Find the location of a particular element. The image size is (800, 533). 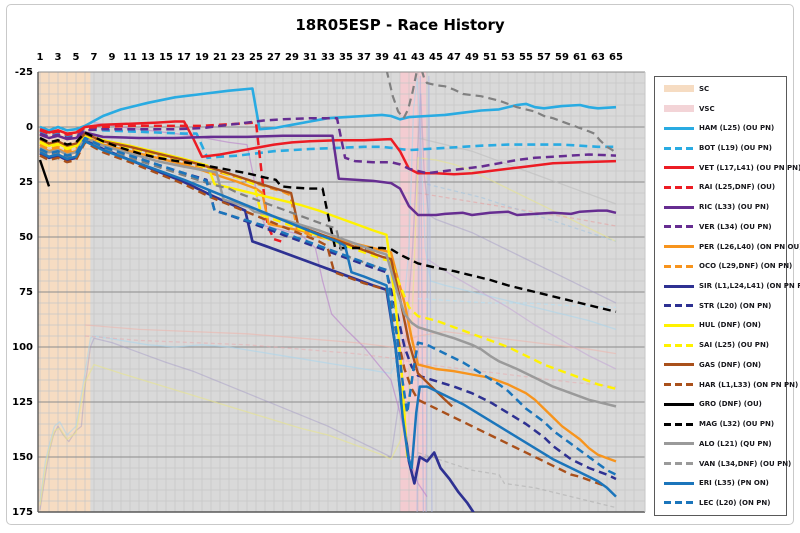

legend-item-rai: RAI (L25,DNF) (OU) is located at coordinates (720, 187).